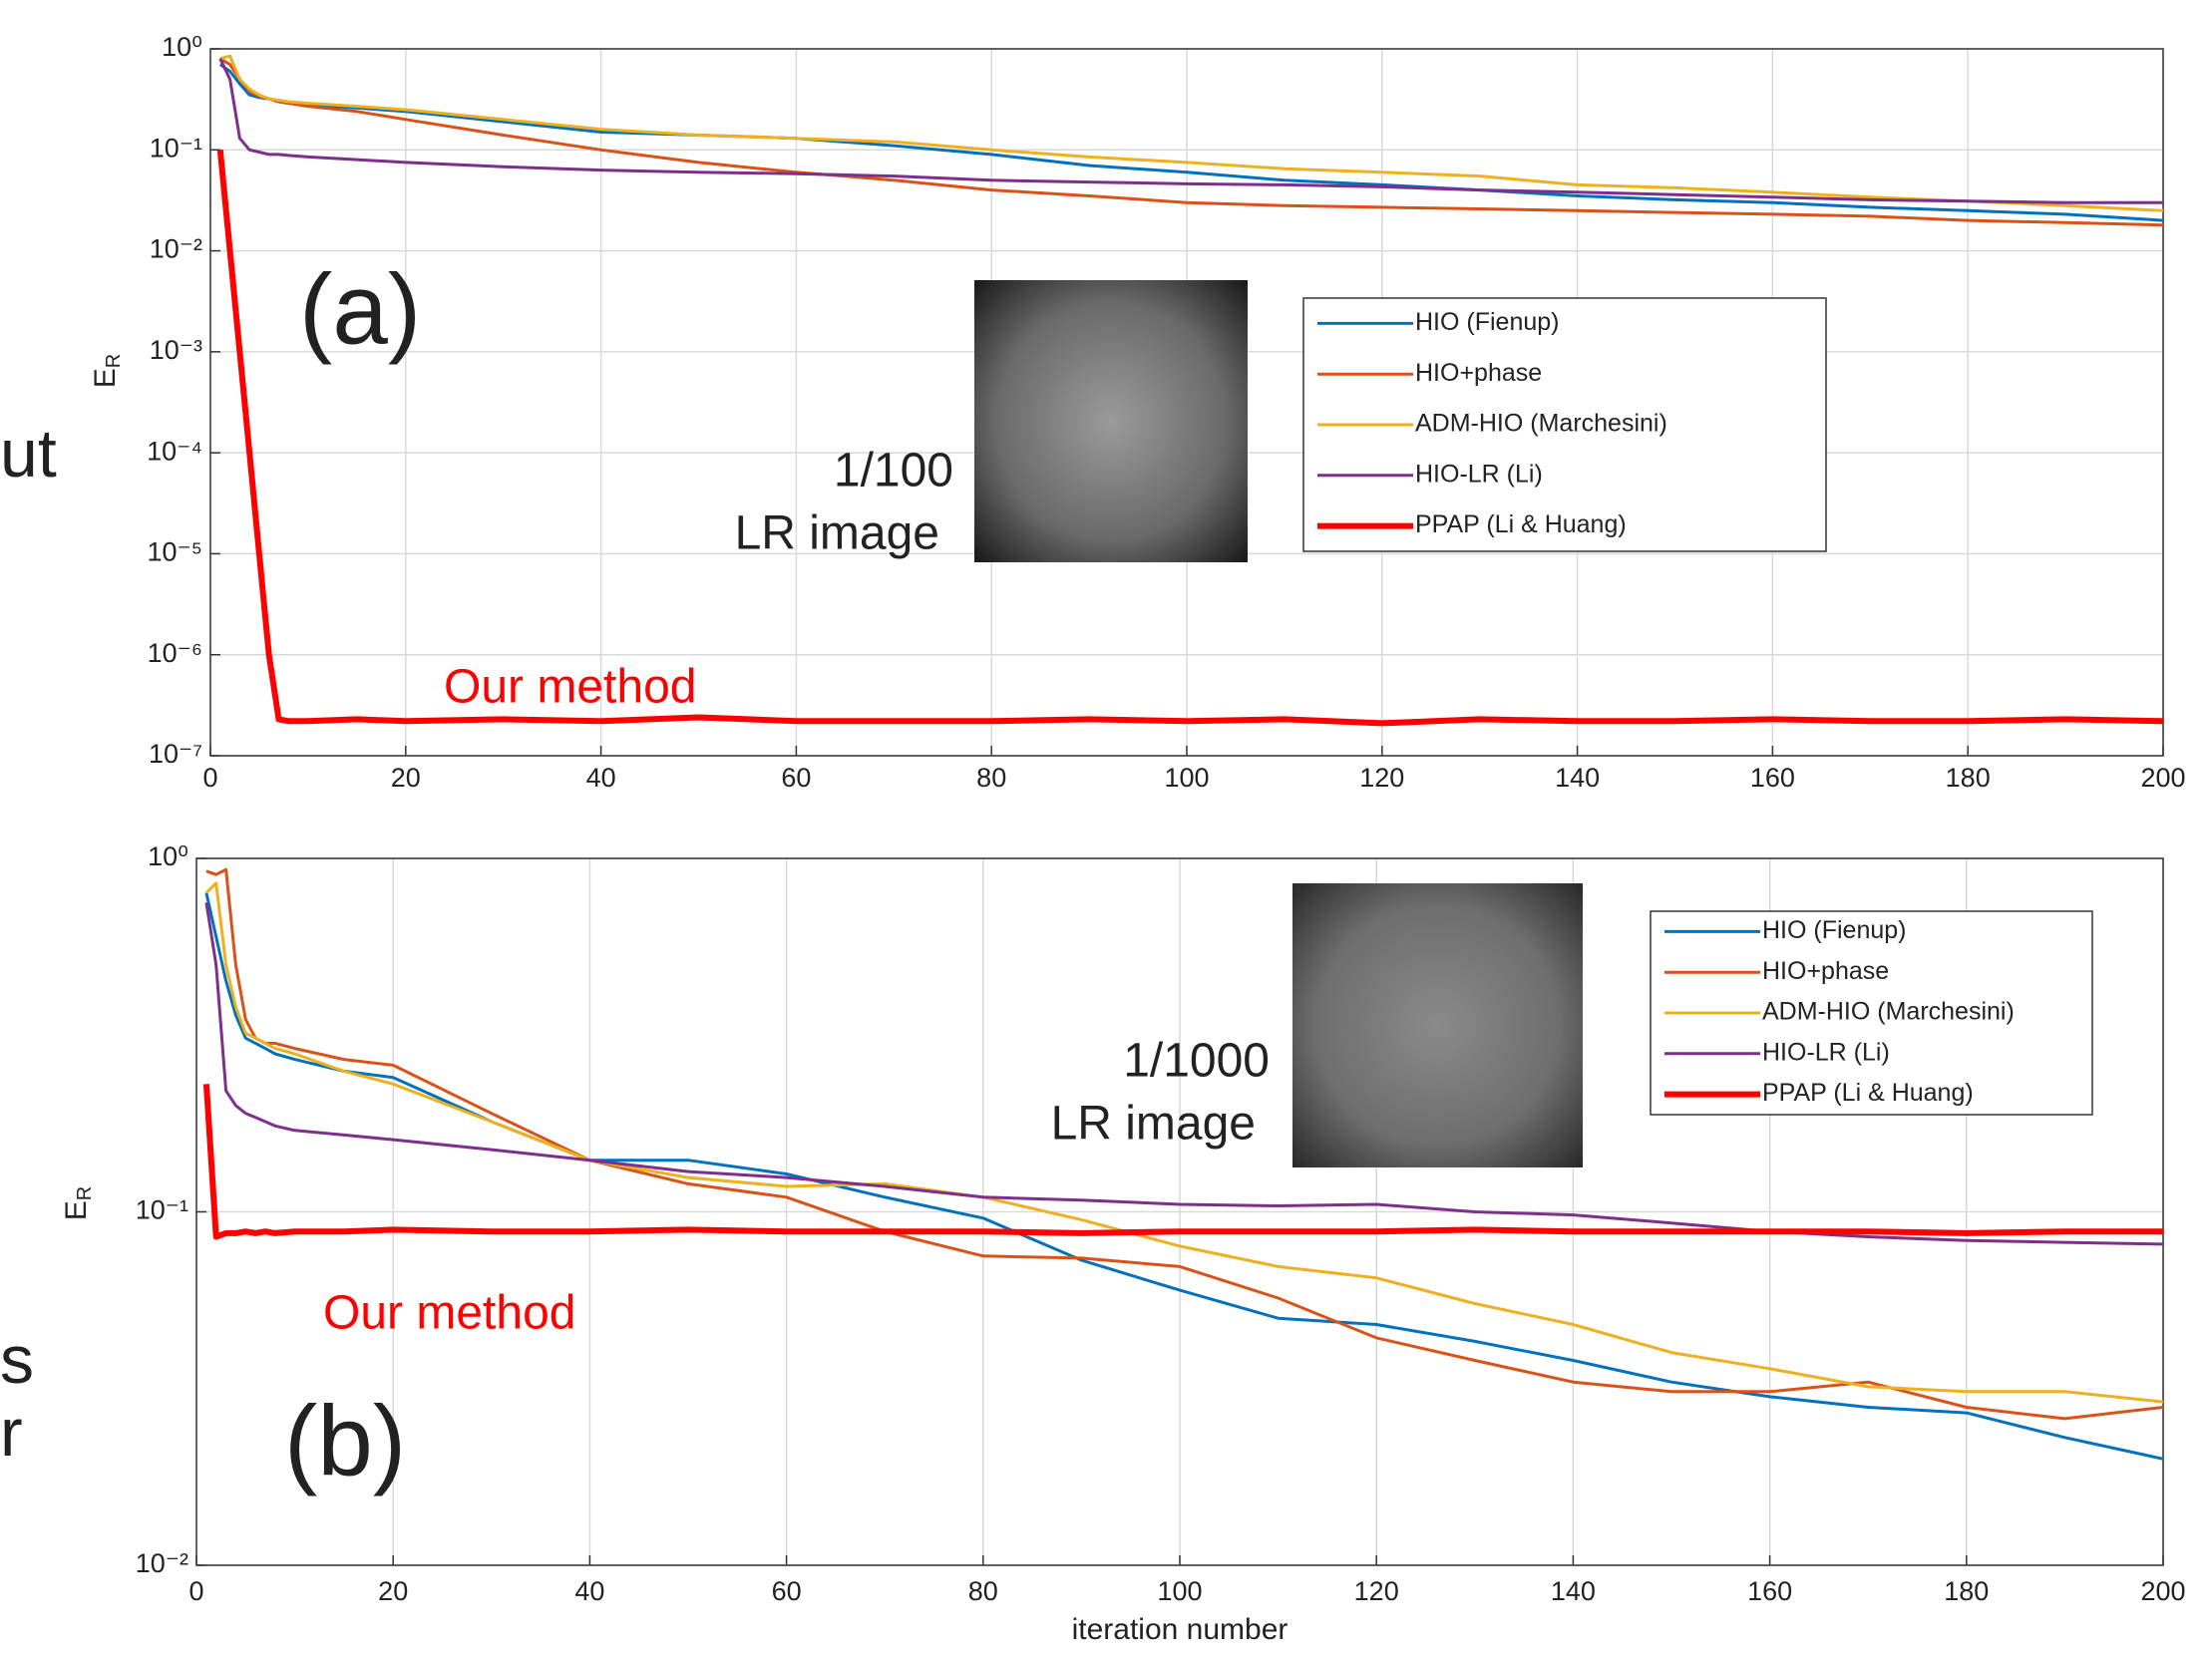 This screenshot has width=2212, height=1660. Describe the element at coordinates (893, 471) in the screenshot. I see `inset-caption: 1/100` at that location.